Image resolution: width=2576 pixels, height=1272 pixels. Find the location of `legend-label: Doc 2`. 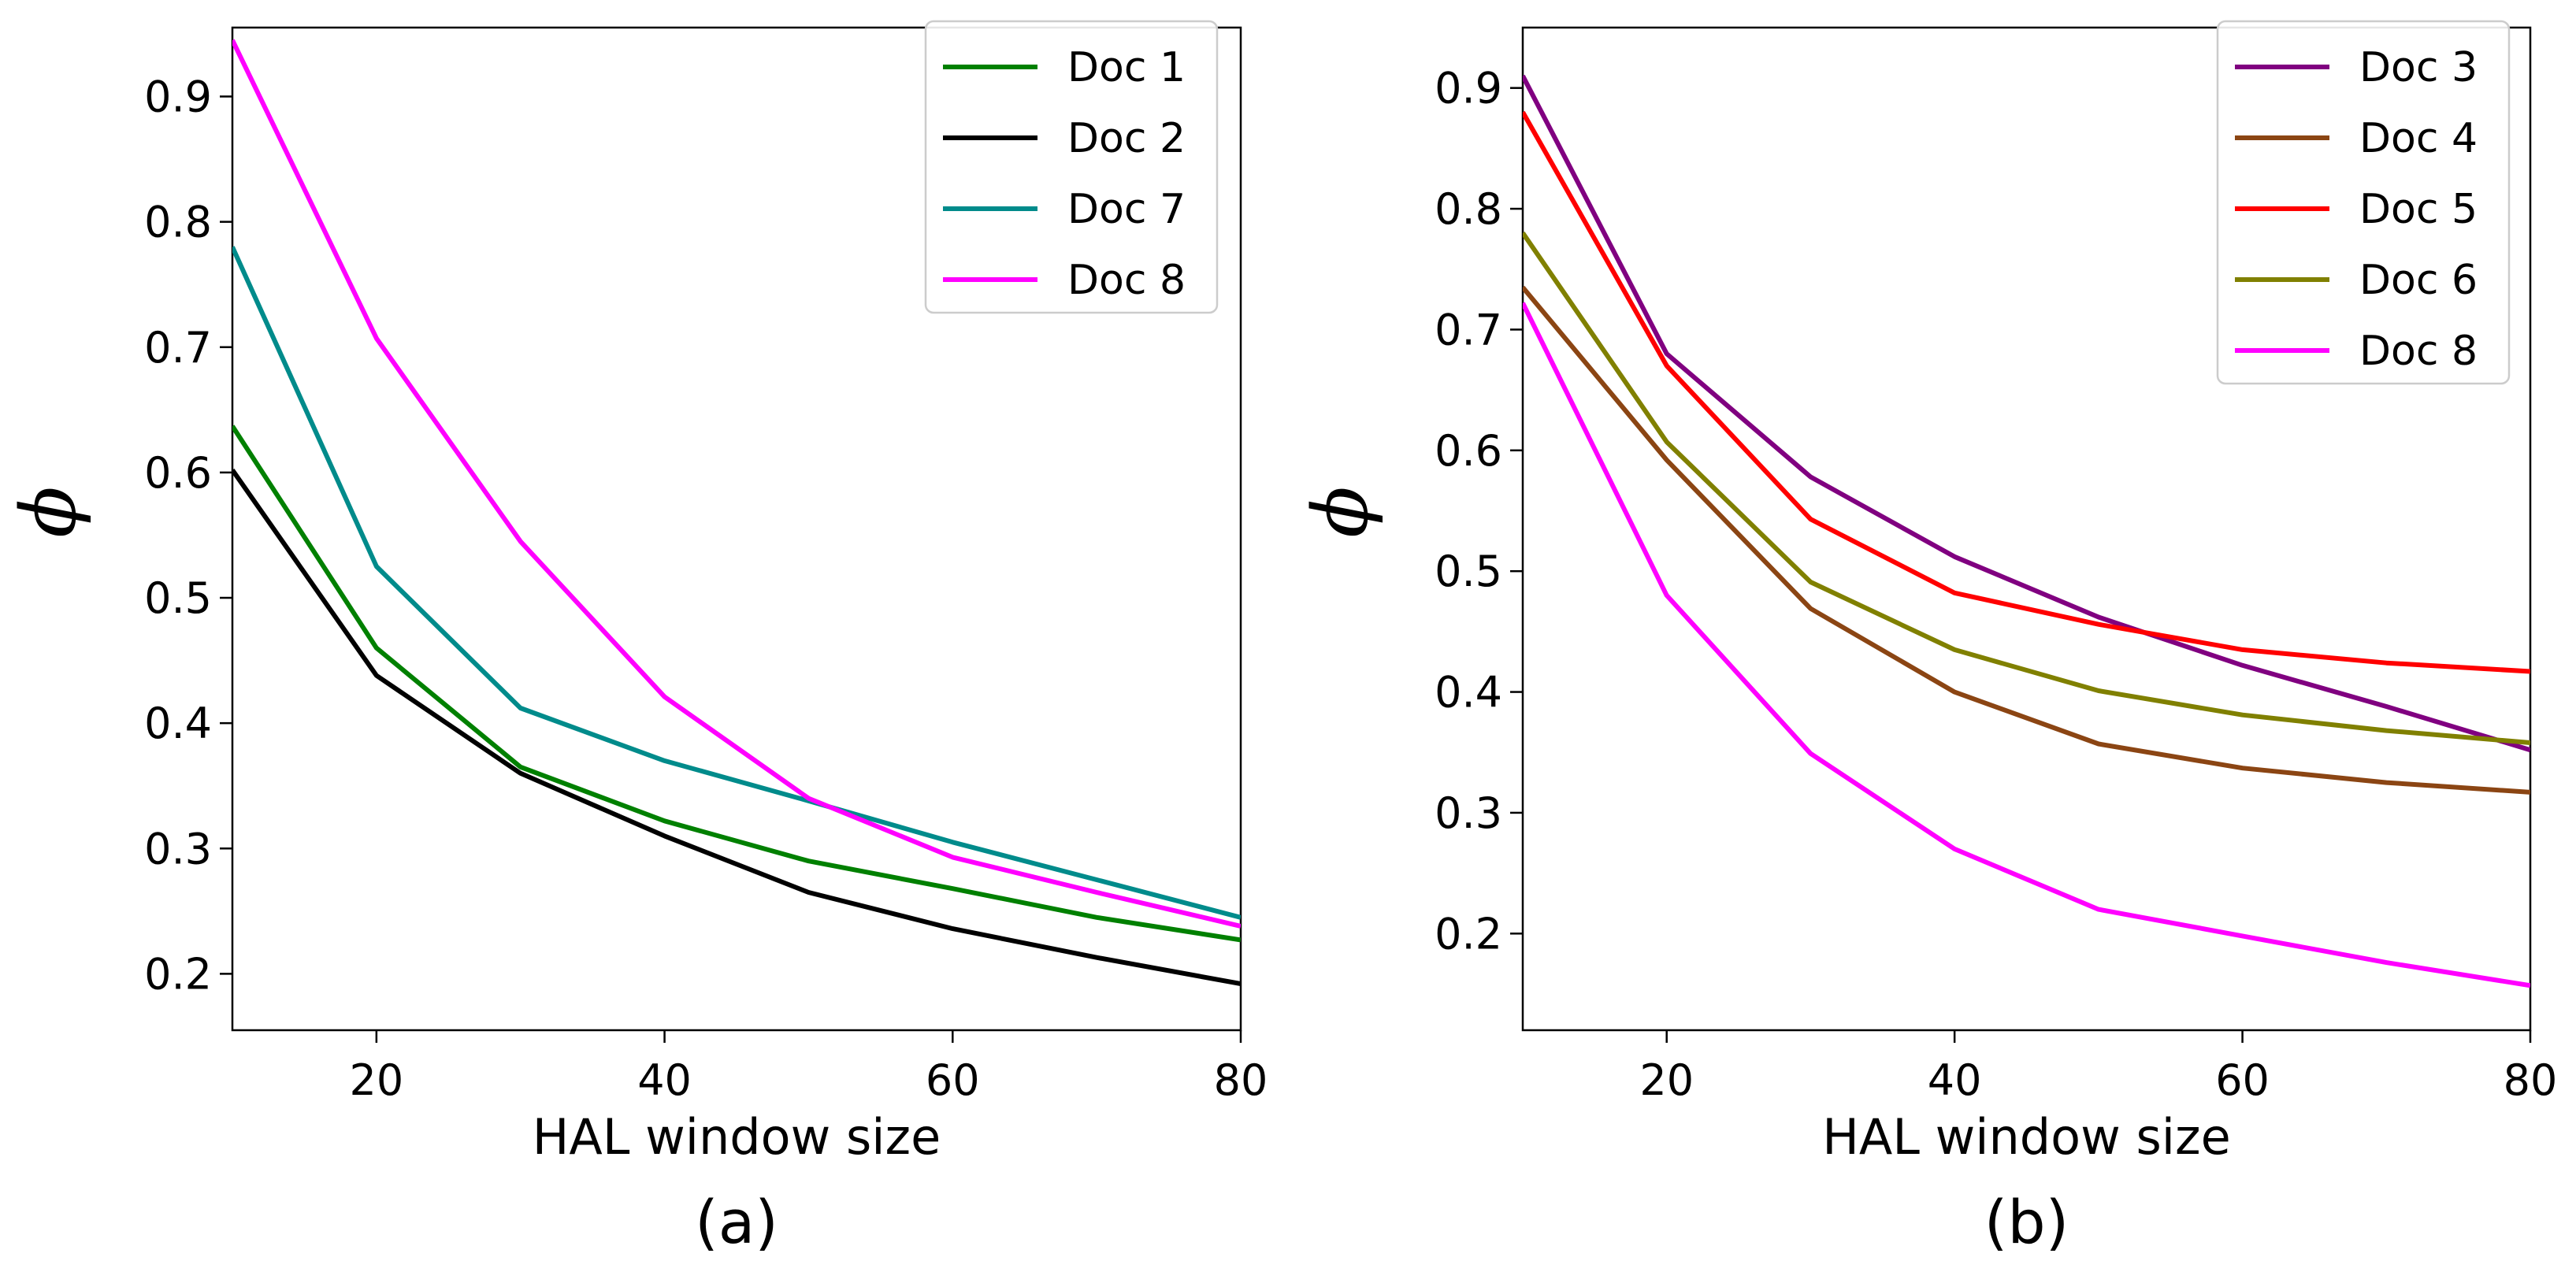

legend-label: Doc 2 is located at coordinates (1126, 138).